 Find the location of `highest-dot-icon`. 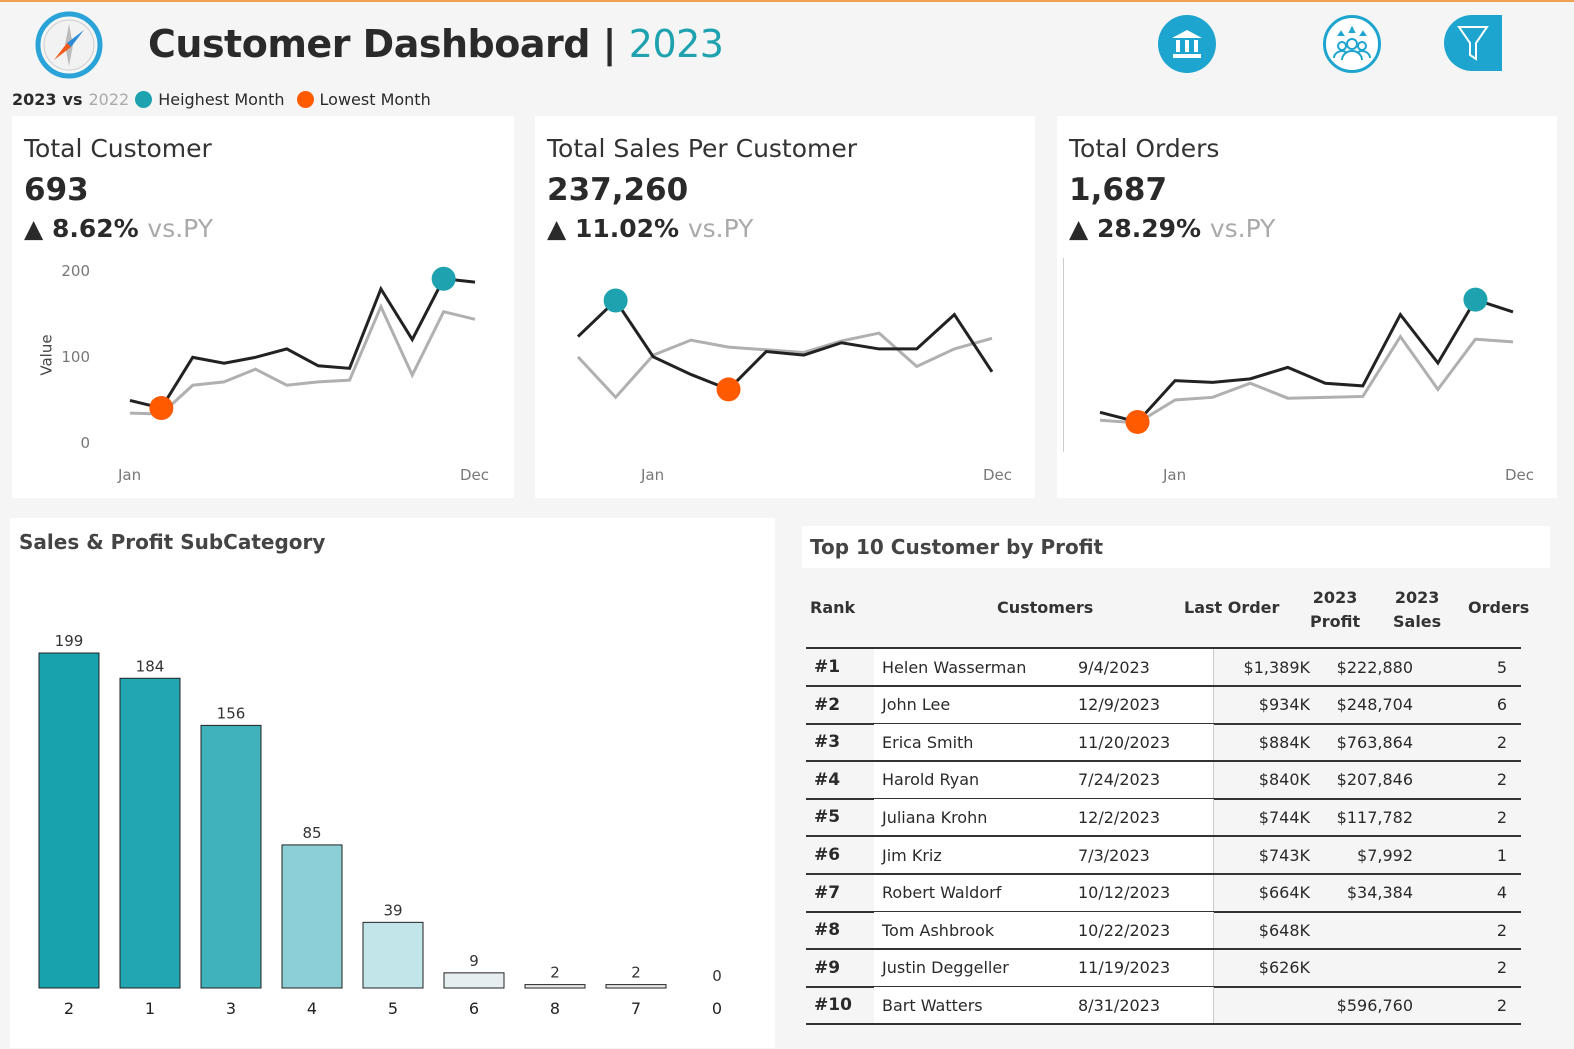

highest-dot-icon is located at coordinates (144, 99).